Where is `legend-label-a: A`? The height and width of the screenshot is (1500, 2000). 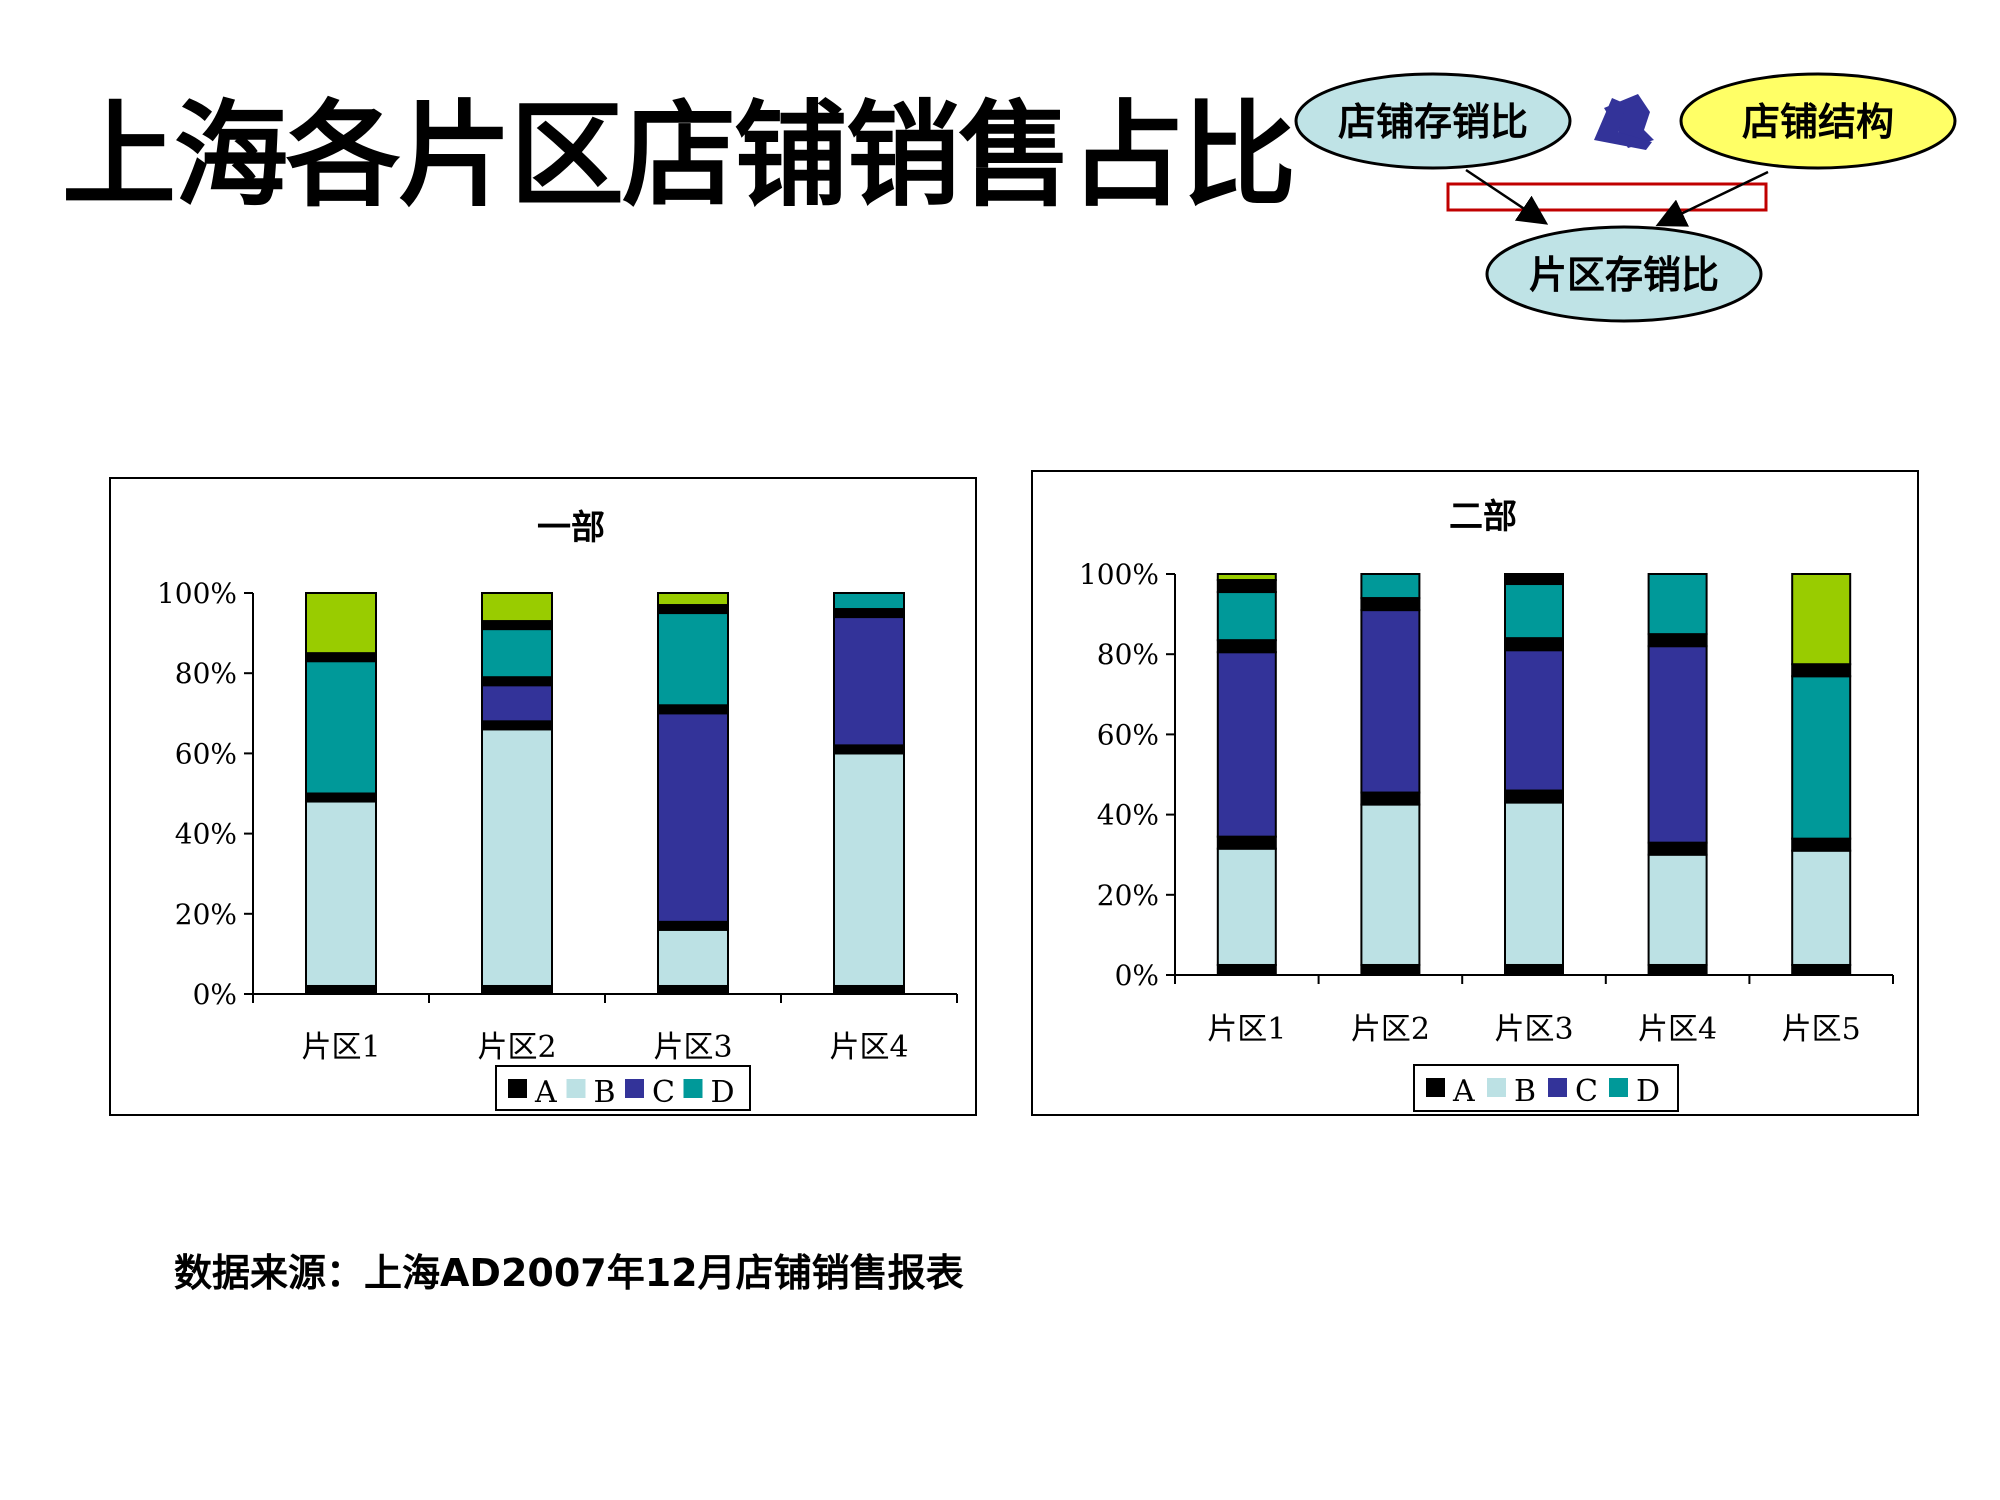 legend-label-a: A is located at coordinates (545, 1092).